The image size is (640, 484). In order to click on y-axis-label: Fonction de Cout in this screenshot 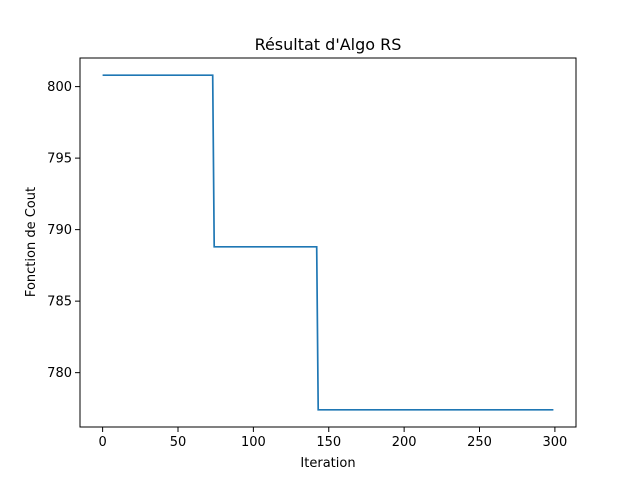, I will do `click(31, 242)`.